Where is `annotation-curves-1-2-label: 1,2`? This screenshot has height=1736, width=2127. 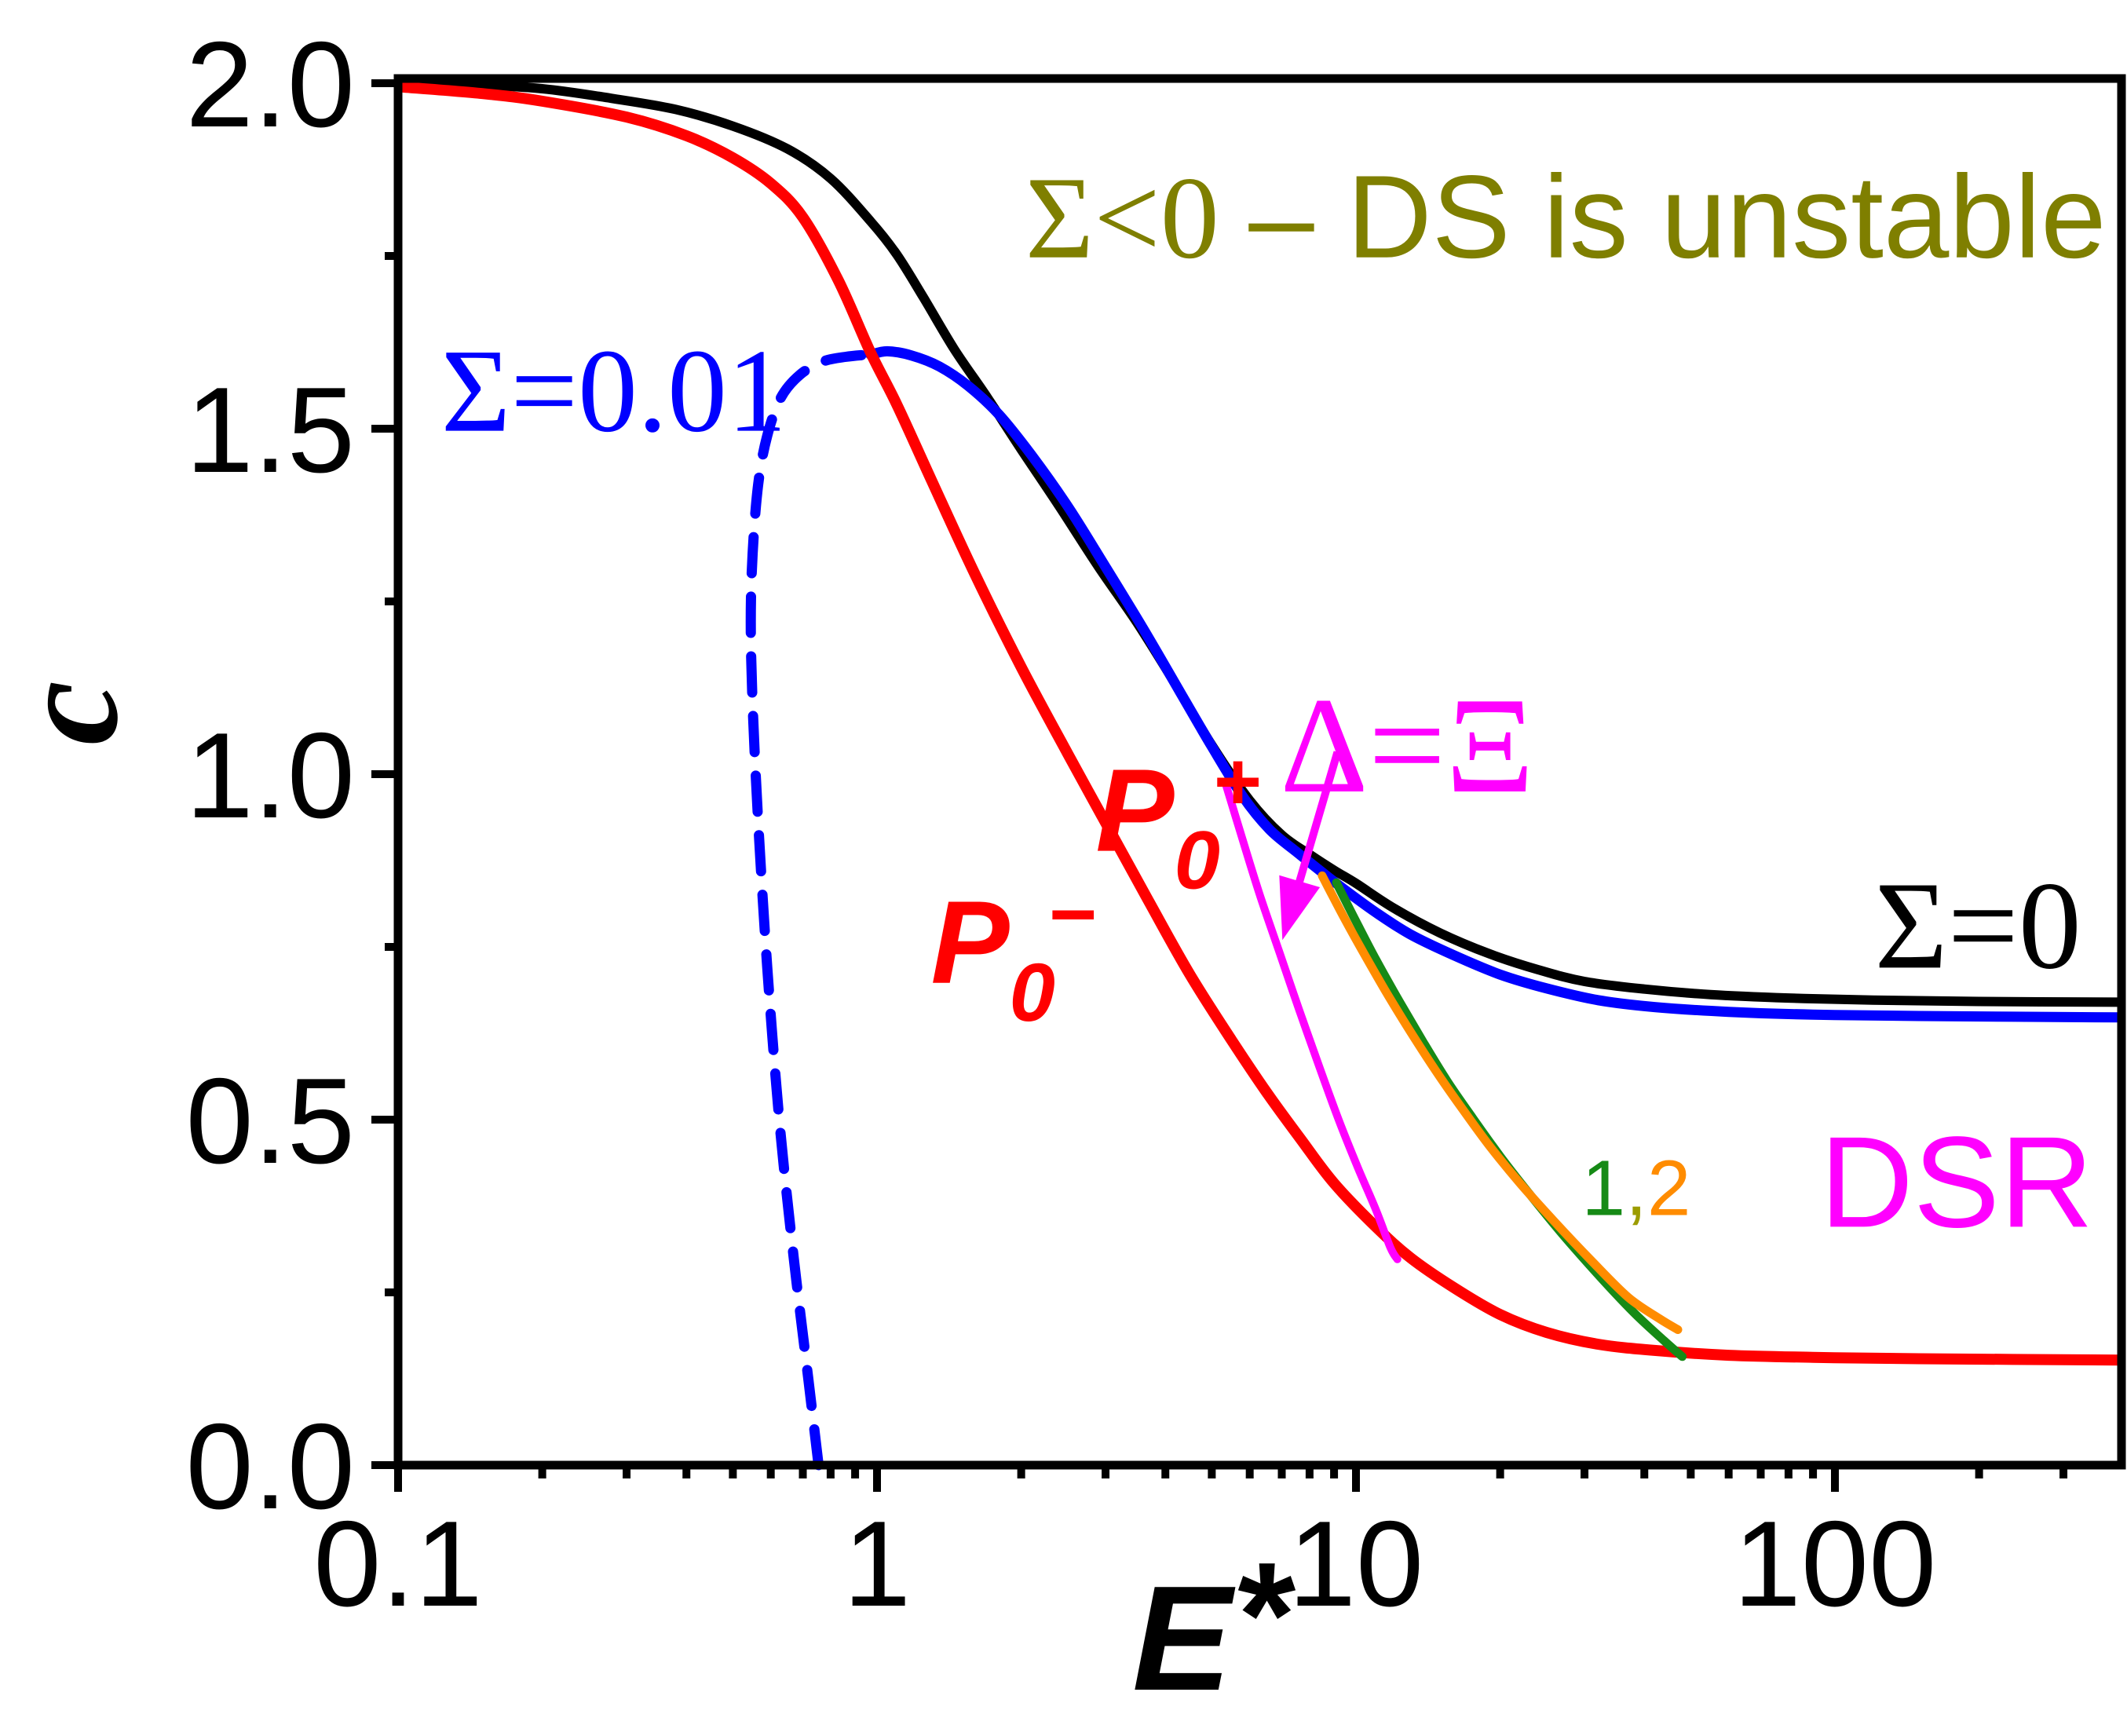 annotation-curves-1-2-label: 1,2 is located at coordinates (1635, 1188).